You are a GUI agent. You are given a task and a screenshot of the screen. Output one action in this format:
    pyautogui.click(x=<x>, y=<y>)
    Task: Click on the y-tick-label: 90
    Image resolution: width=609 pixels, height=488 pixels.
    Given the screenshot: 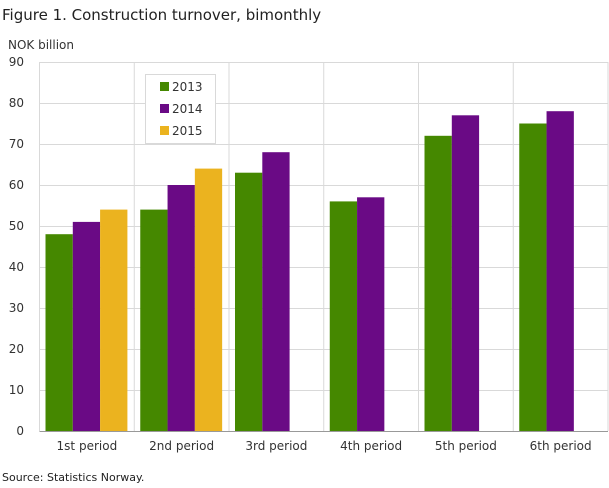 What is the action you would take?
    pyautogui.click(x=16, y=62)
    